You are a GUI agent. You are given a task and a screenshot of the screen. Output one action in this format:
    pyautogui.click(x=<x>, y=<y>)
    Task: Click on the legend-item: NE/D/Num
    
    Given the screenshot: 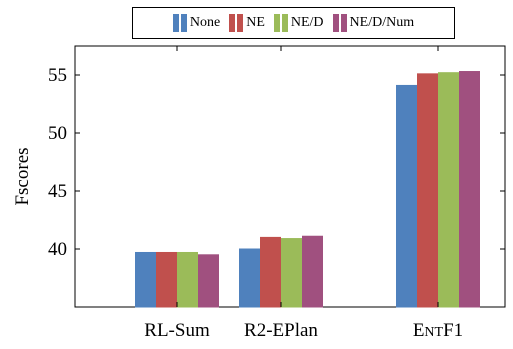 What is the action you would take?
    pyautogui.click(x=373, y=23)
    